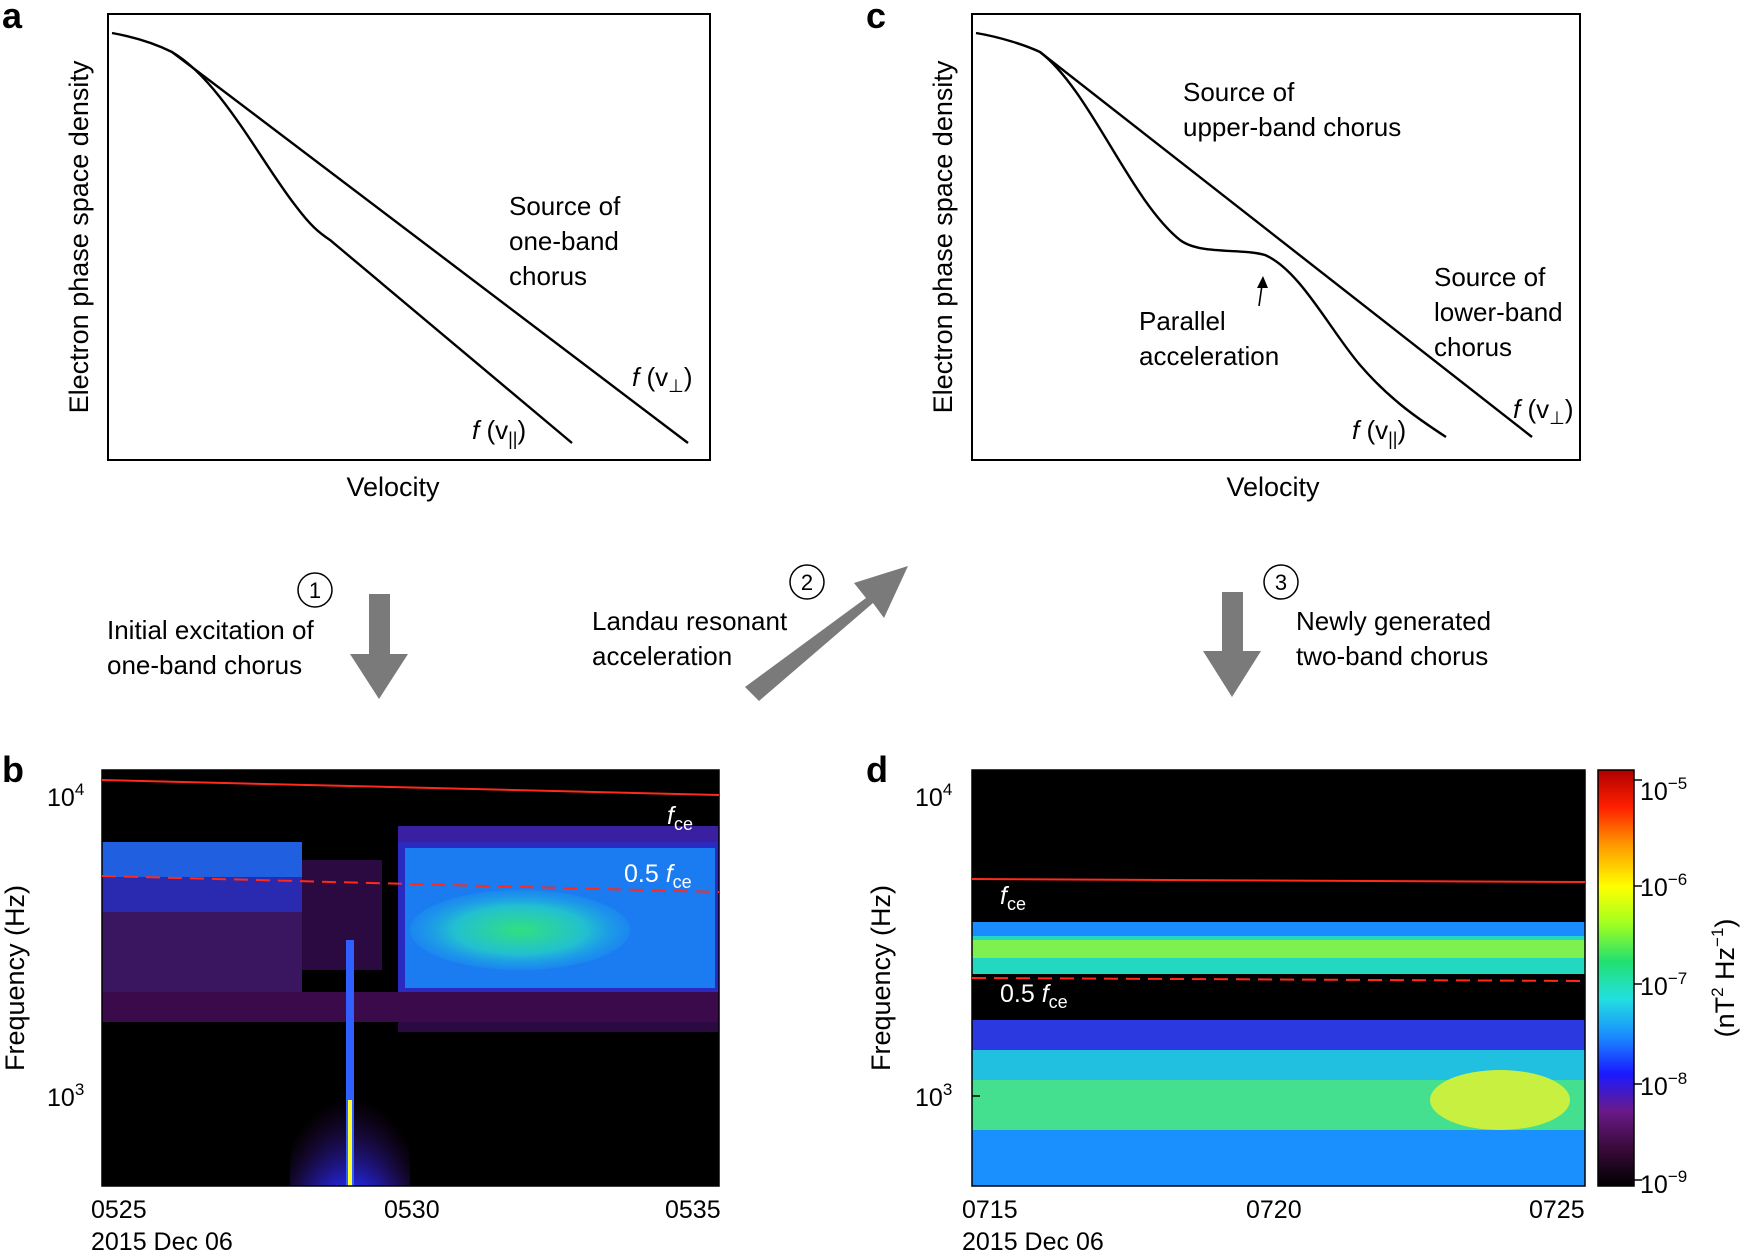  What do you see at coordinates (1274, 1210) in the screenshot?
I see `xtick-d-1: 0720` at bounding box center [1274, 1210].